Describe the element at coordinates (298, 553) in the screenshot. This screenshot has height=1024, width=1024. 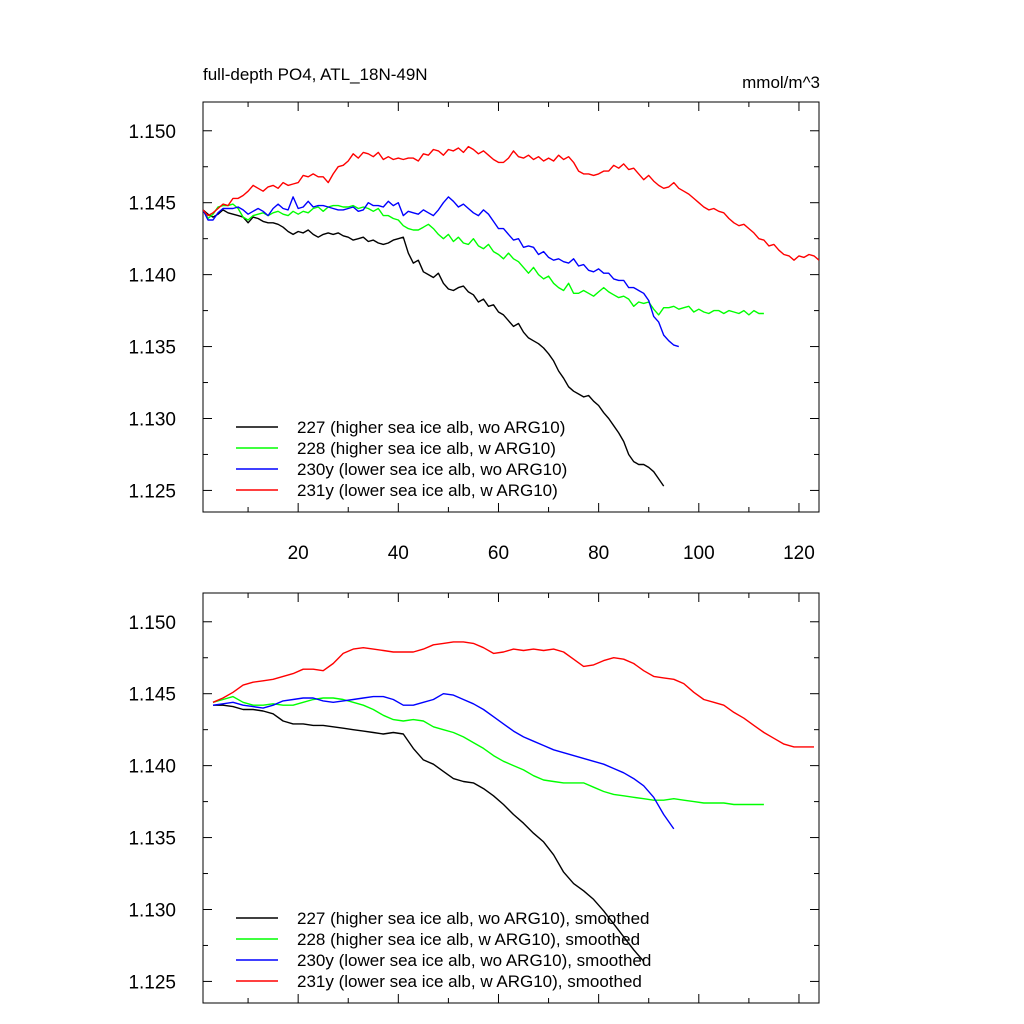
I see `x-tick-label: 20` at that location.